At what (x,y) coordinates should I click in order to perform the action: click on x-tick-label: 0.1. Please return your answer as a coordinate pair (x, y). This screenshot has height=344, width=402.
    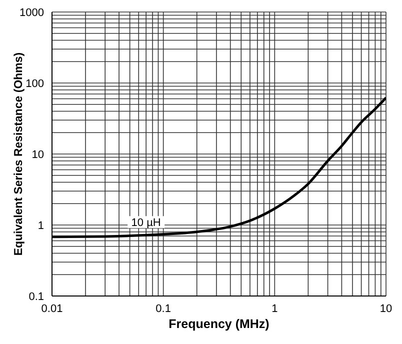
    Looking at the image, I should click on (163, 308).